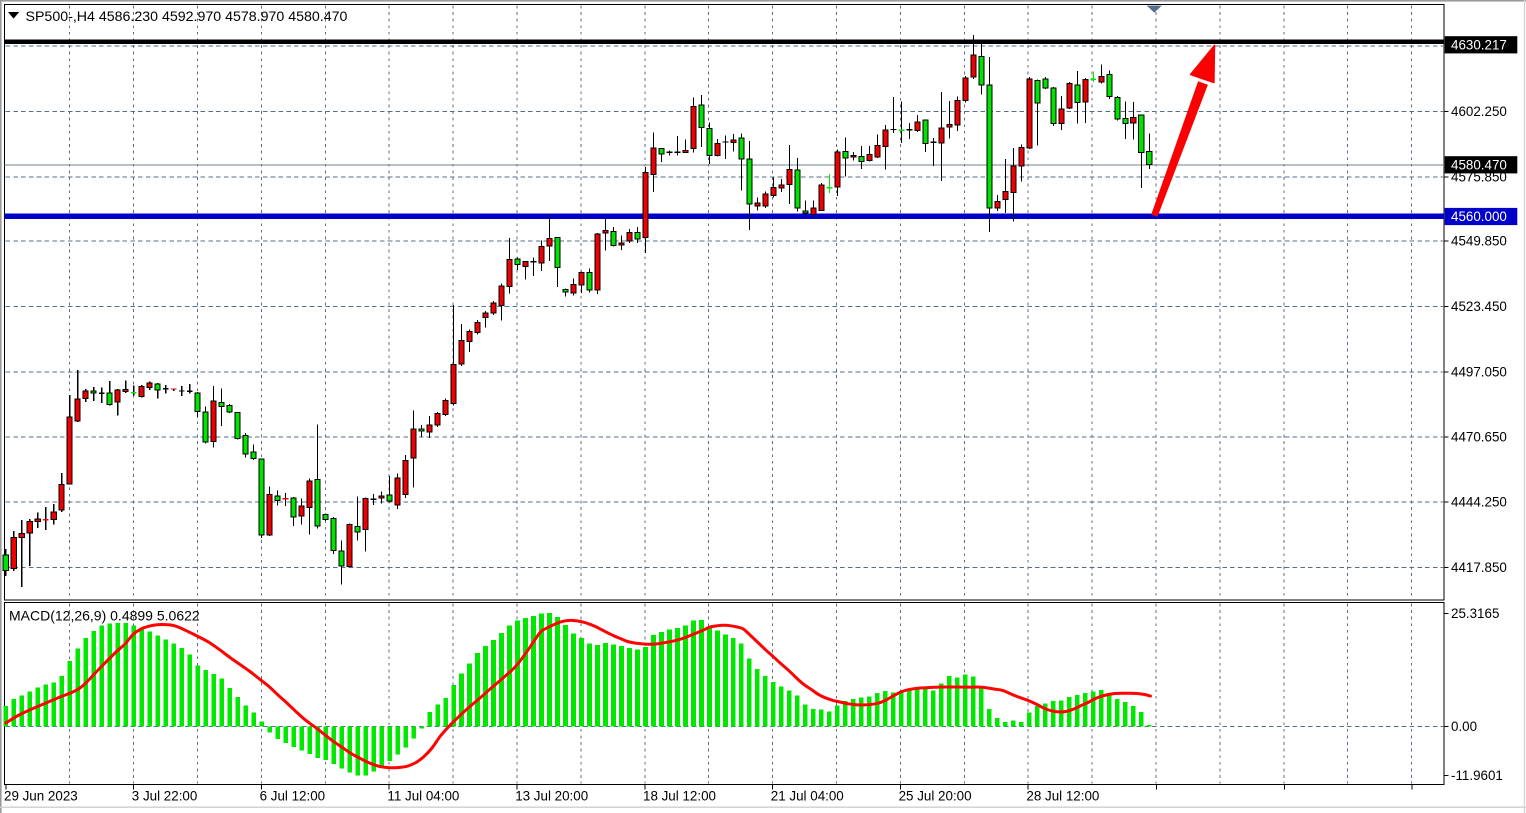 The image size is (1526, 813). I want to click on svg-text: 3 Jul 22:00, so click(165, 796).